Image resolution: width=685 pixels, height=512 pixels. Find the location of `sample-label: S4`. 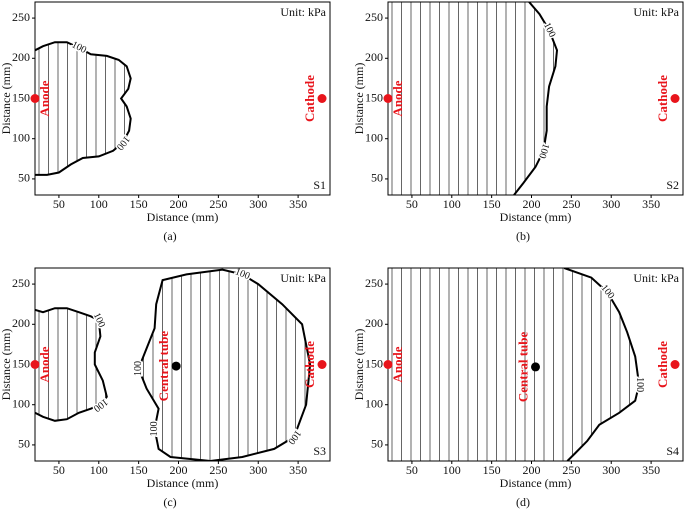

sample-label: S4 is located at coordinates (672, 451).